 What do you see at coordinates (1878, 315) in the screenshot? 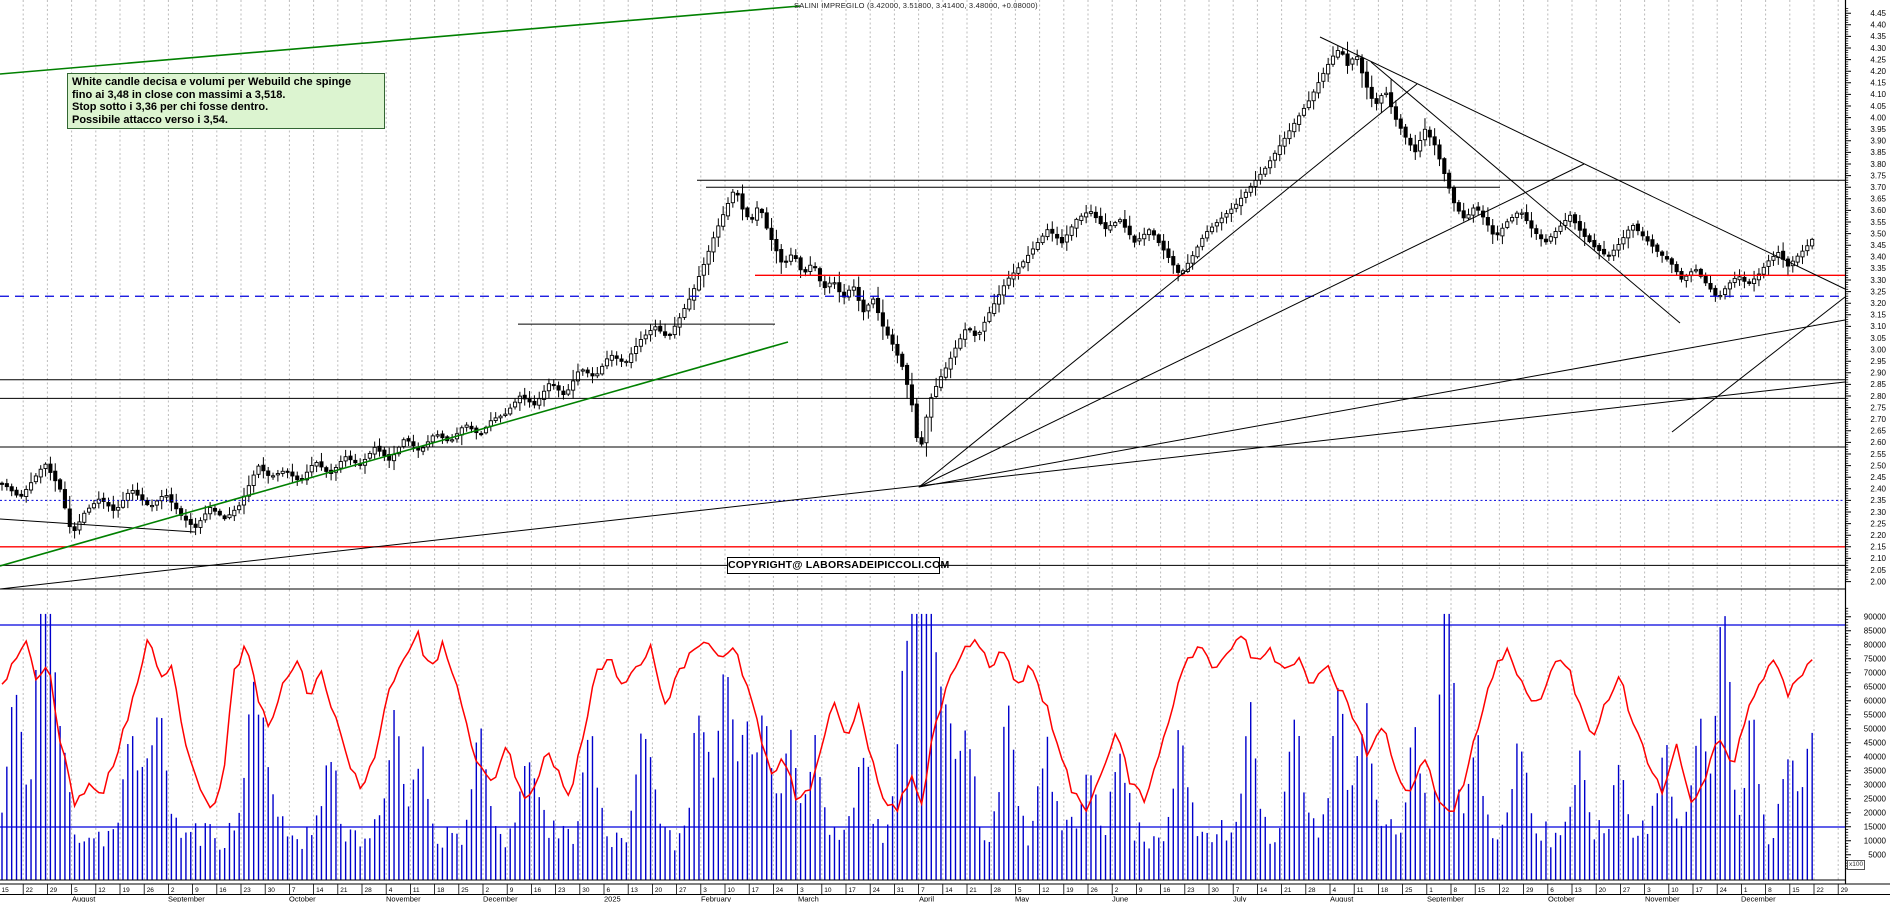
I see `price-tick-label: 3.15` at bounding box center [1878, 315].